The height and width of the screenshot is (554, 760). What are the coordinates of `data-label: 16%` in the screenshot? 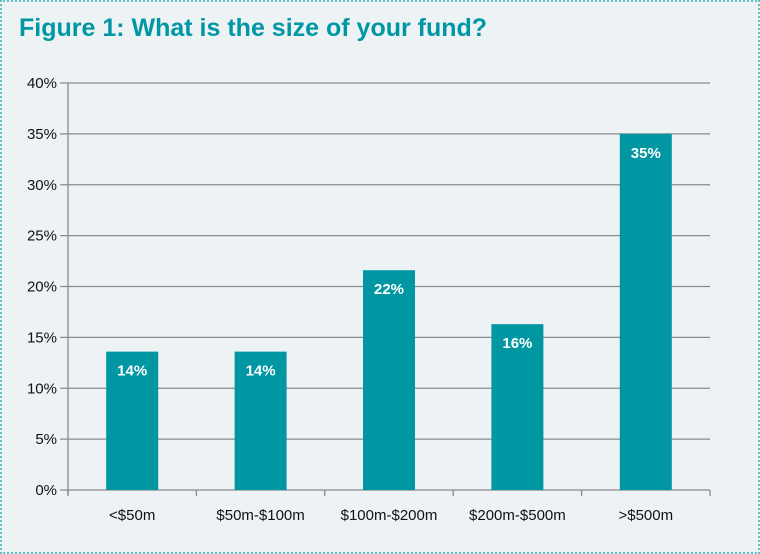 It's located at (517, 343).